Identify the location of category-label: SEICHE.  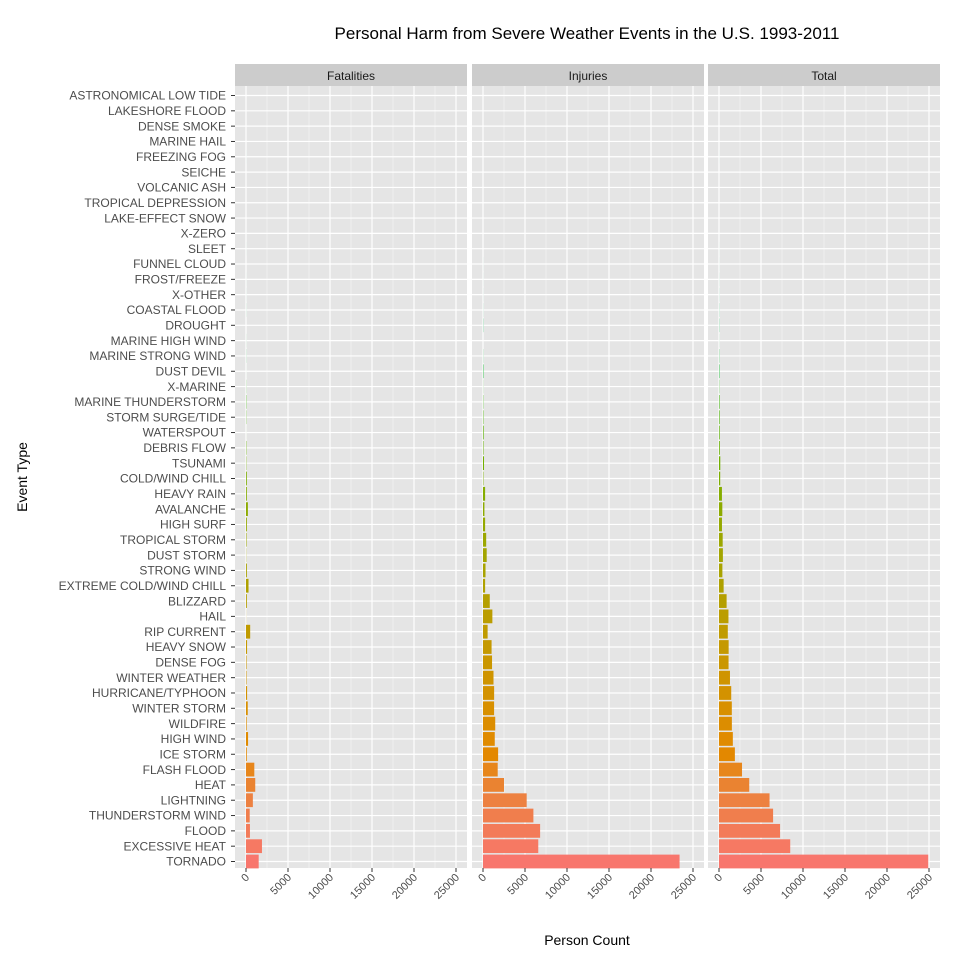
(203, 172).